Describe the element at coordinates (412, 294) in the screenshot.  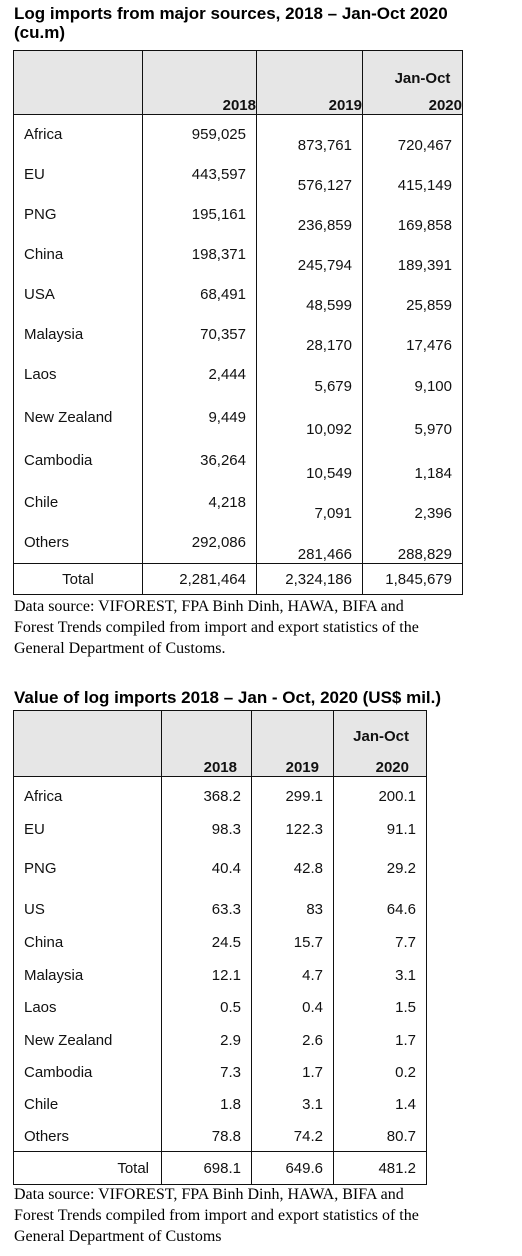
I see `value-2020: 25,859` at that location.